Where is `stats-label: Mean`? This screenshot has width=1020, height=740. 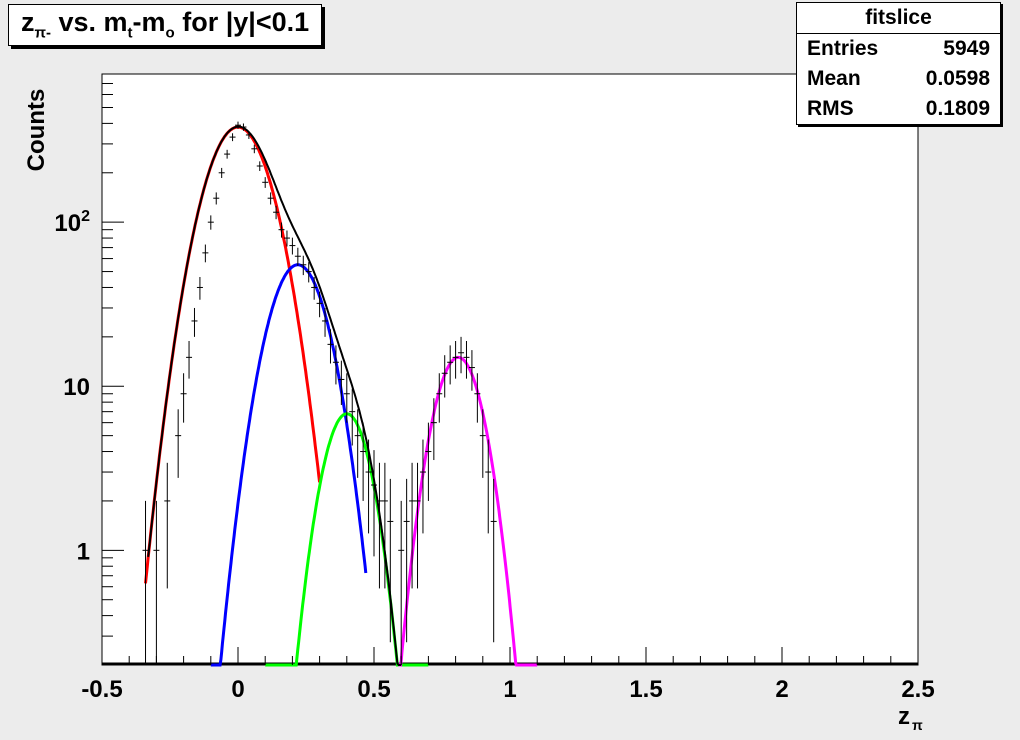
stats-label: Mean is located at coordinates (834, 78).